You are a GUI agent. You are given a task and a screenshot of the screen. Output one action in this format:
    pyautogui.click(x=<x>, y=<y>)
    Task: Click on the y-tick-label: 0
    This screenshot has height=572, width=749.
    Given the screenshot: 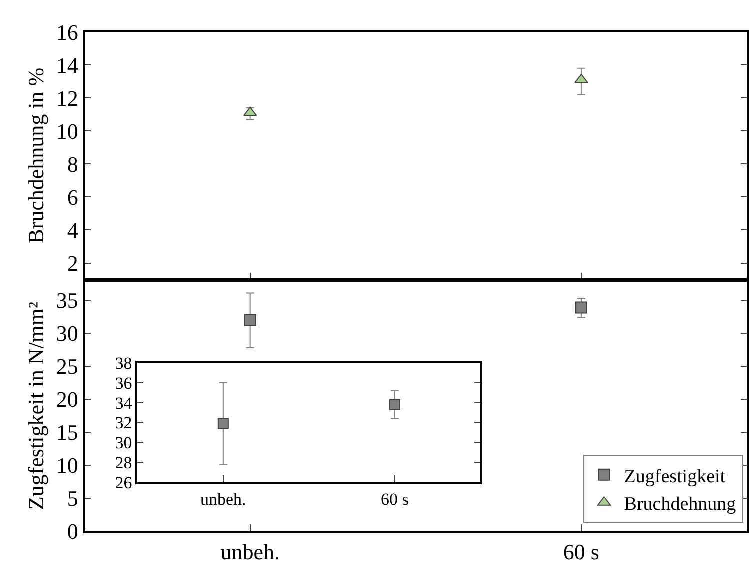 What is the action you would take?
    pyautogui.click(x=72, y=531)
    